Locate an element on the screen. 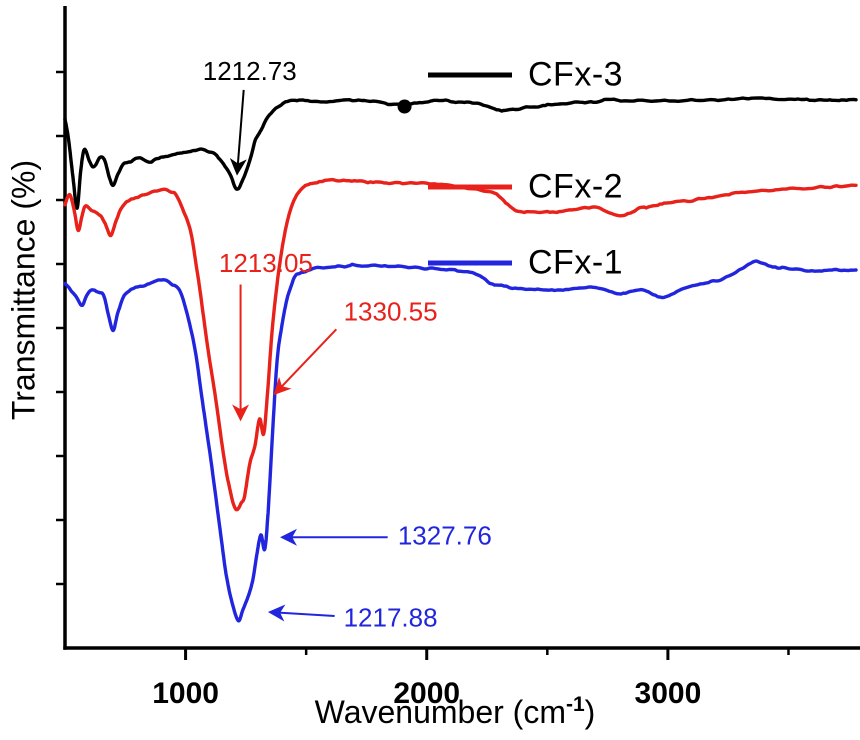 This screenshot has height=740, width=860. peak-annotation: 1213.05 is located at coordinates (266, 263).